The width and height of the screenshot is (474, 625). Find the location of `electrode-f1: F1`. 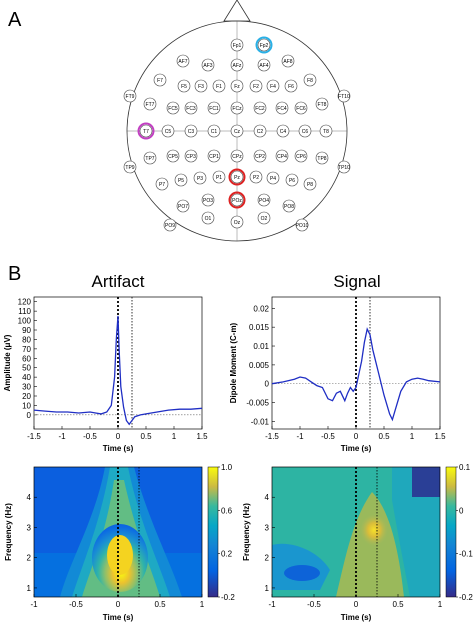

electrode-f1: F1 is located at coordinates (219, 86).